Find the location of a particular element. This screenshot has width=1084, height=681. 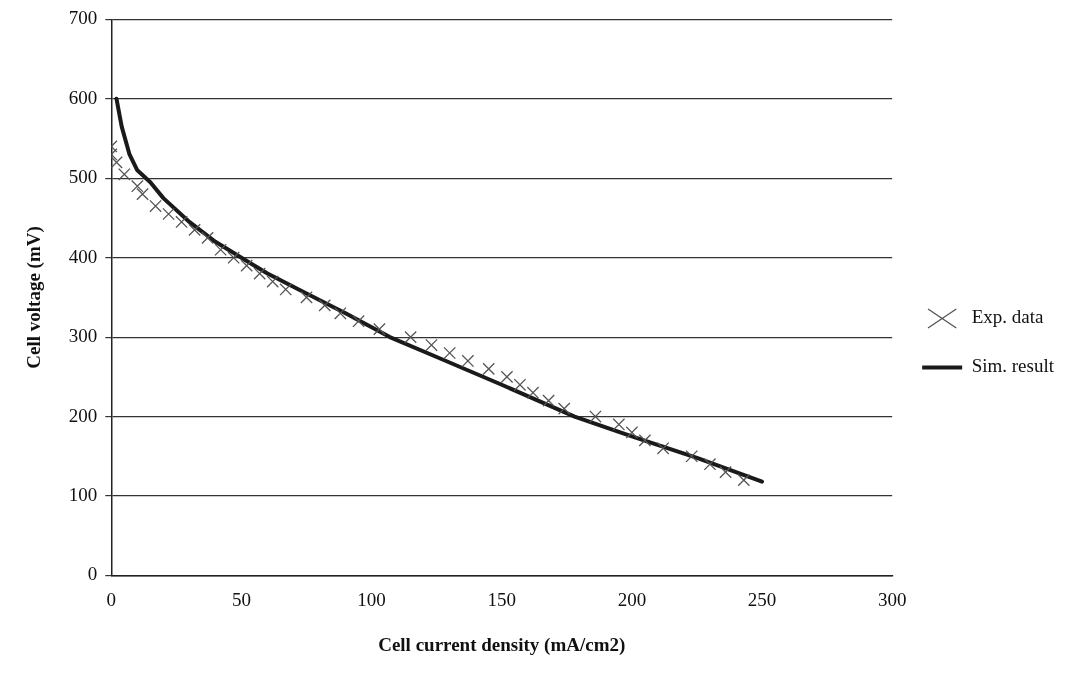

x-tick-label: 300 is located at coordinates (892, 599).